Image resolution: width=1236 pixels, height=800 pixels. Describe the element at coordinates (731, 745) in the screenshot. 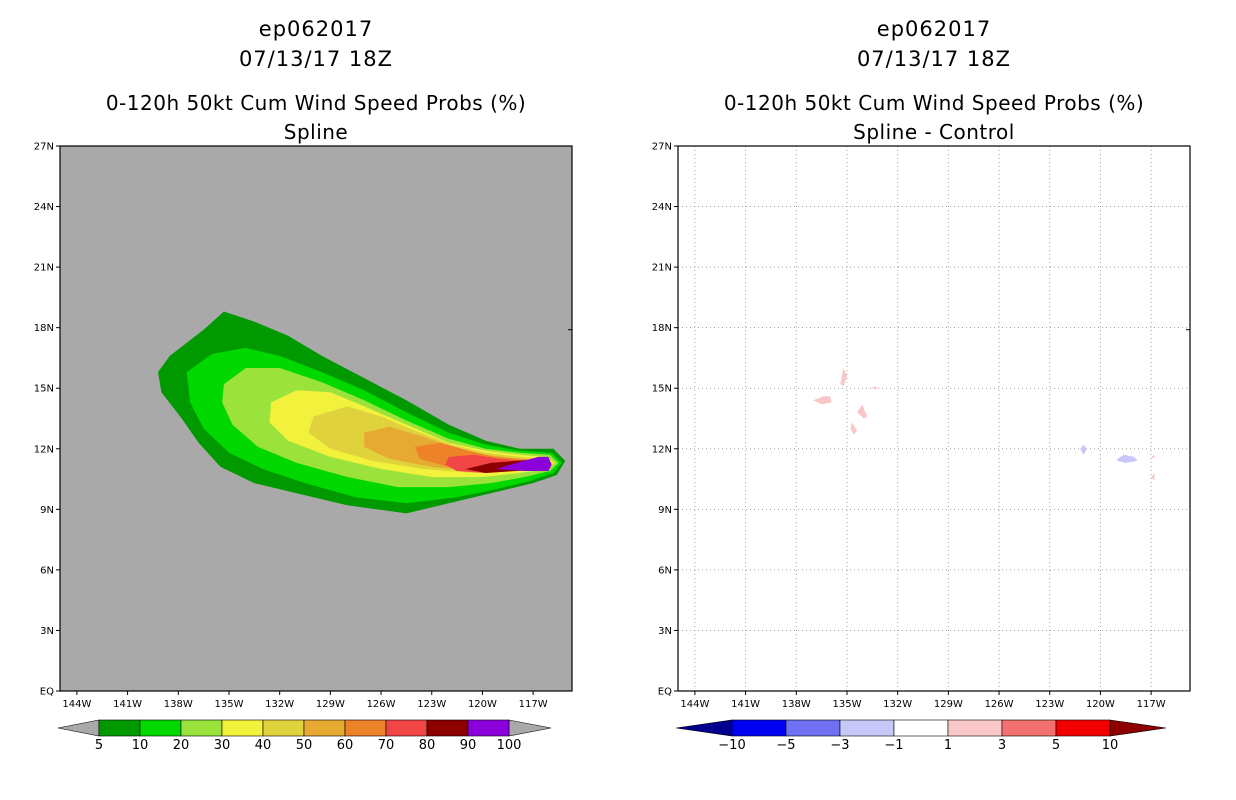

I see `colorbar-label: −10` at that location.